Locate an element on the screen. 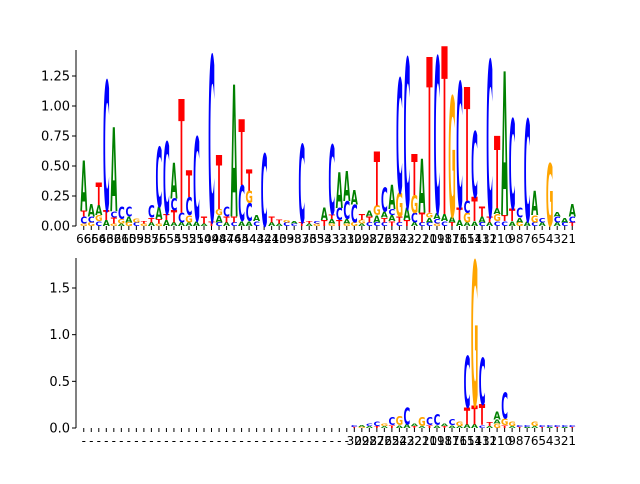  x-tick-label: 24 is located at coordinates (399, 441).